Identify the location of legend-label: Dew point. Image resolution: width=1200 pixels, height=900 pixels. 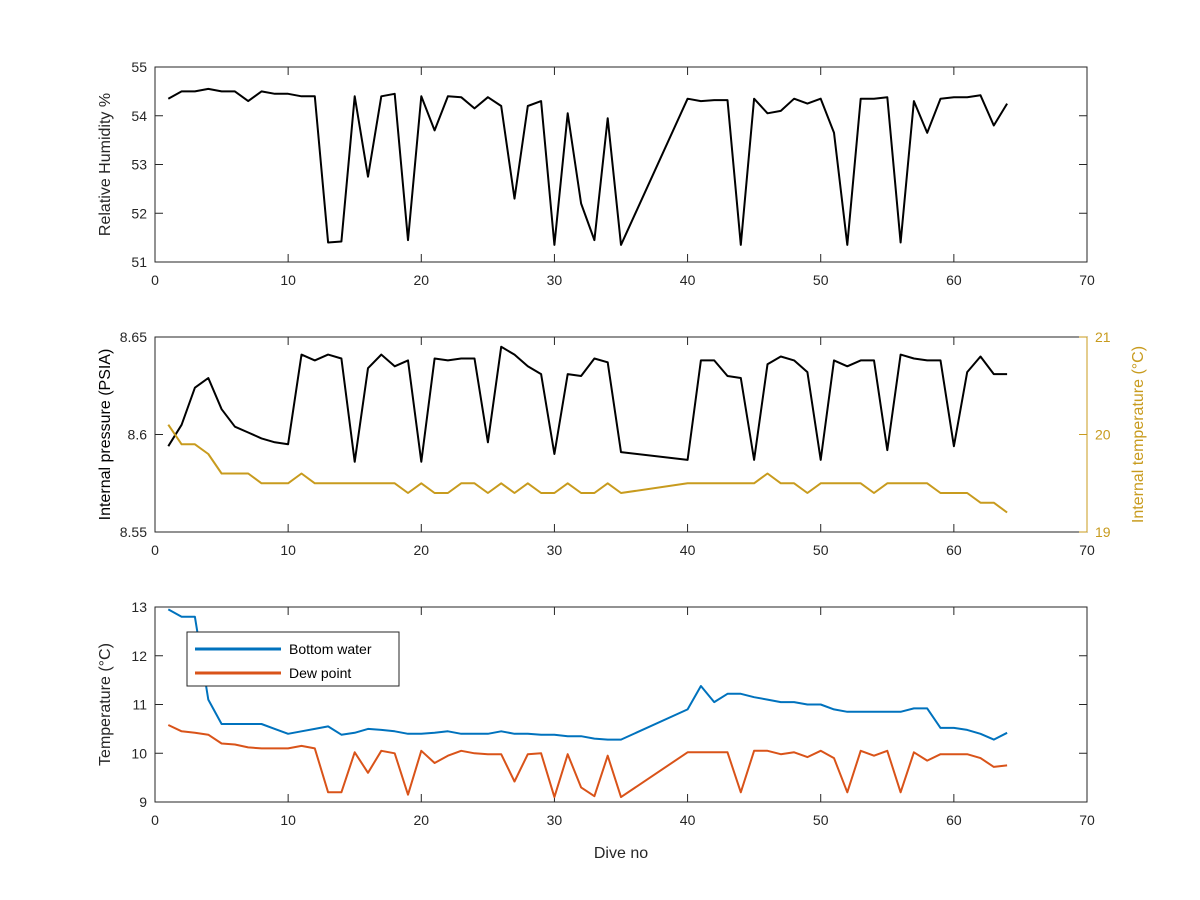
(320, 673).